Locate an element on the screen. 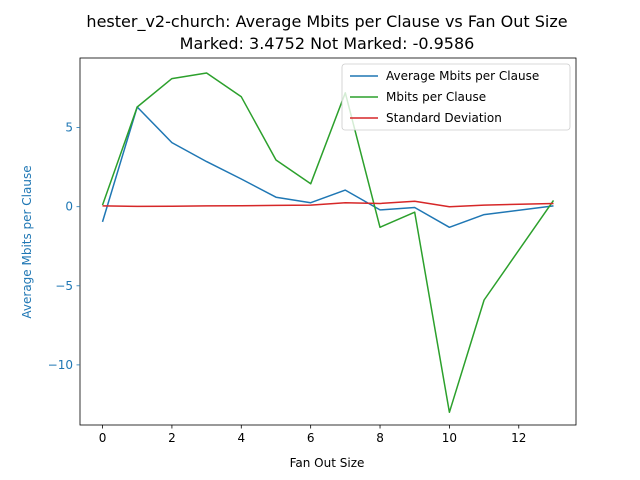 The image size is (640, 480). x-tick-label: 4 is located at coordinates (241, 438).